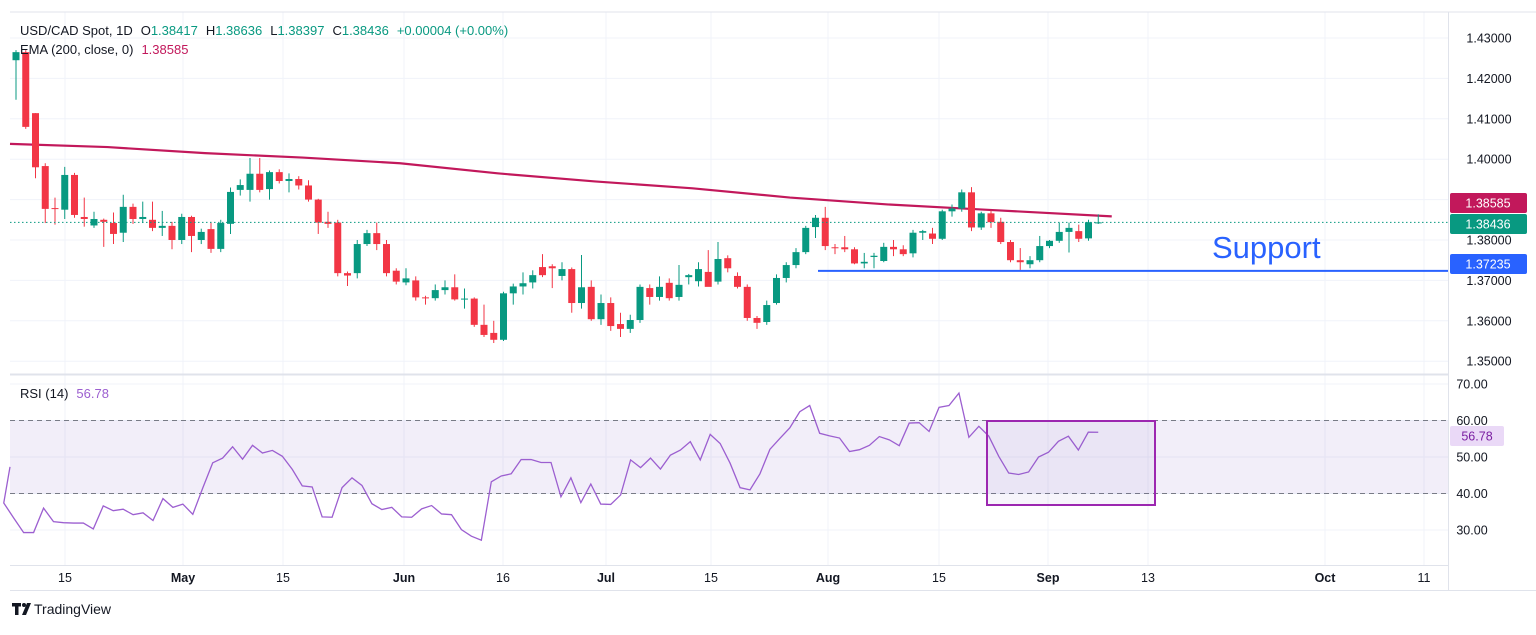 The image size is (1536, 635). What do you see at coordinates (503, 578) in the screenshot?
I see `x-tick-label: 16` at bounding box center [503, 578].